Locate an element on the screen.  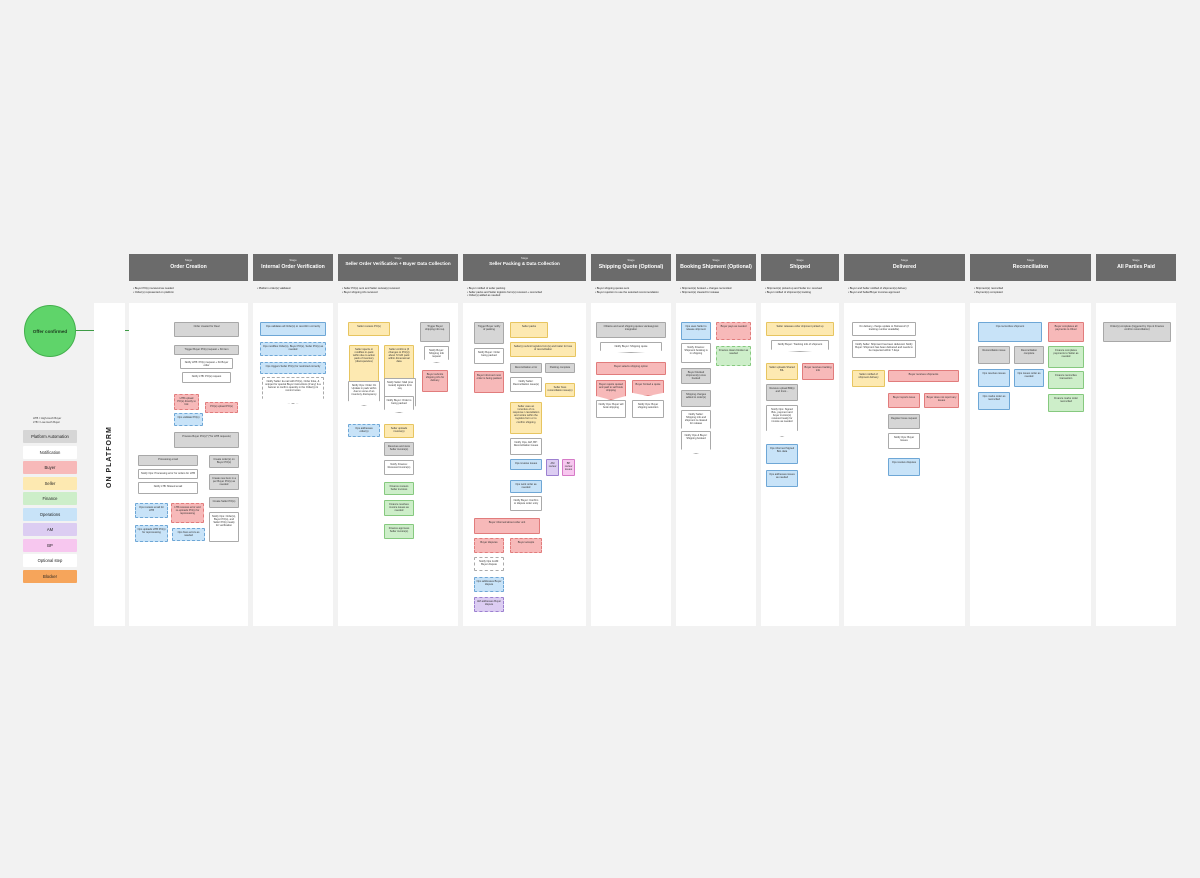
flow-node-blue: Ops issues order as needed is located at coordinates (1029, 378).